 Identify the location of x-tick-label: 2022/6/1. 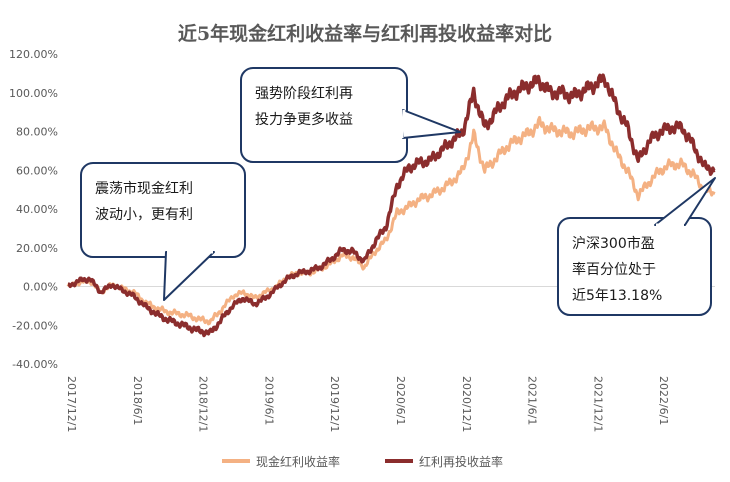
(663, 400).